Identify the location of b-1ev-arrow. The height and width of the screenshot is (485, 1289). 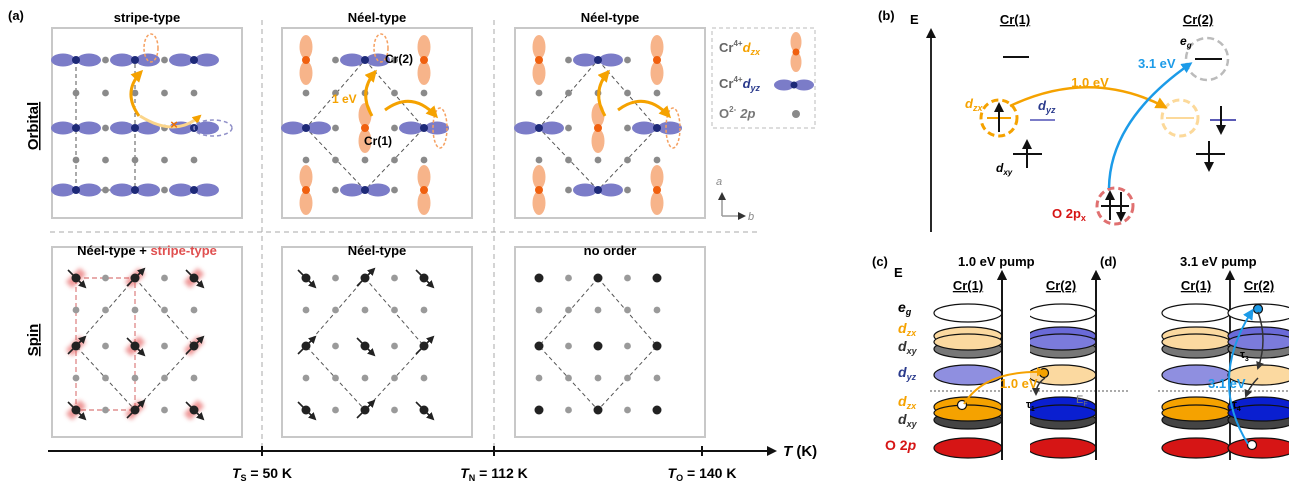
(1088, 97).